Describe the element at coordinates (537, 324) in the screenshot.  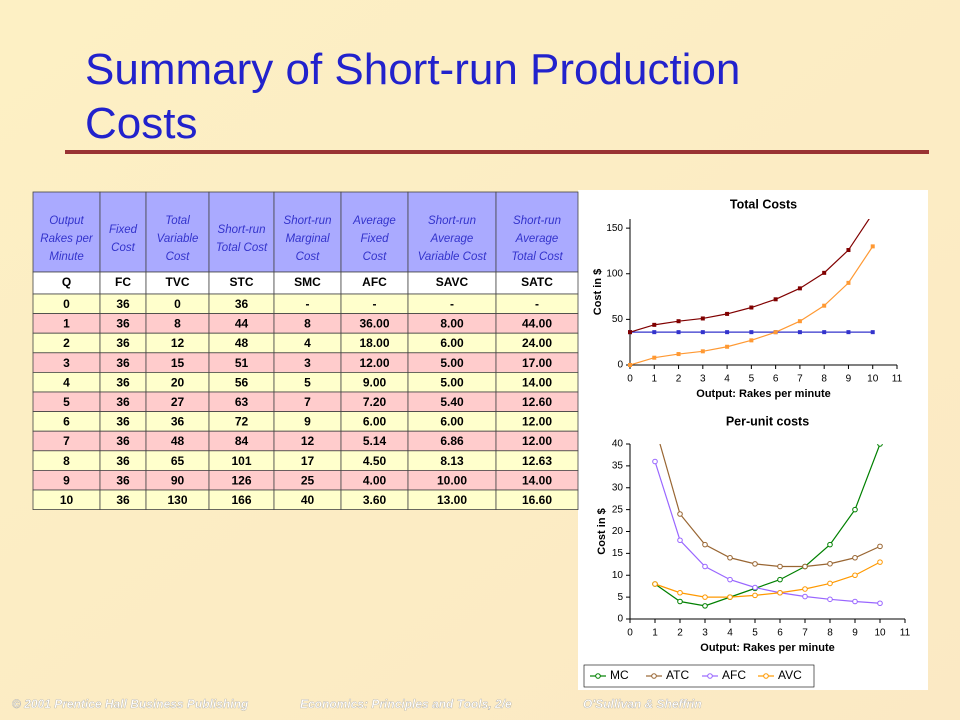
I see `cell-text: 44.00` at that location.